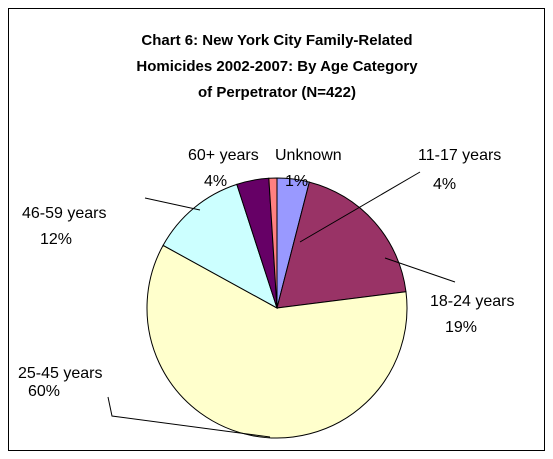 Image resolution: width=553 pixels, height=459 pixels. I want to click on chart-title: of Perpetrator (N=422), so click(277, 92).